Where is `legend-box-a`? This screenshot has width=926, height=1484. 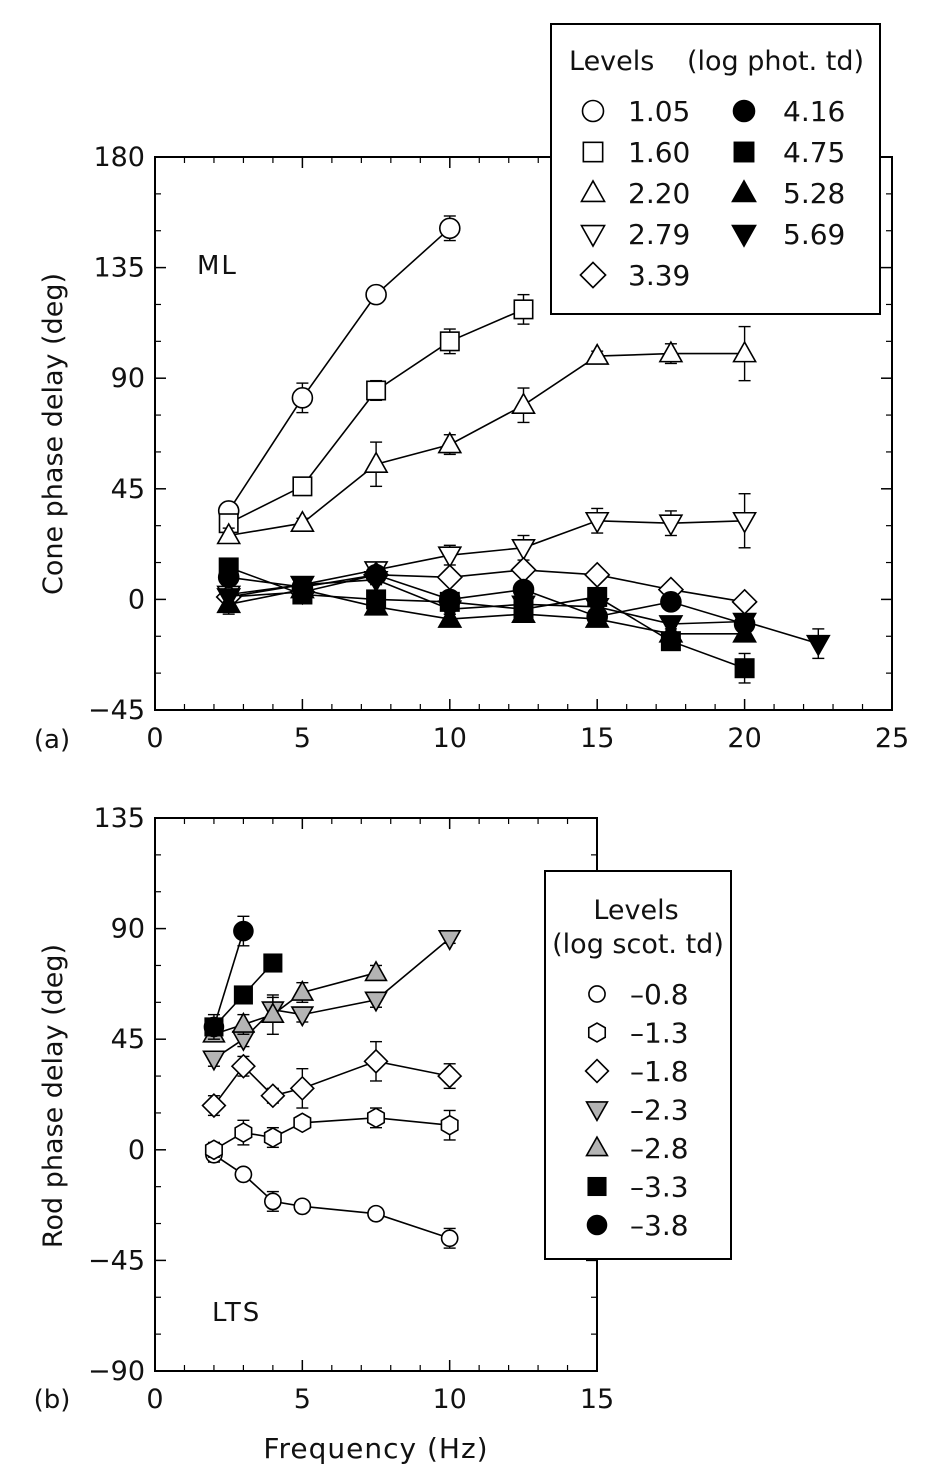
legend-box-a is located at coordinates (715, 169).